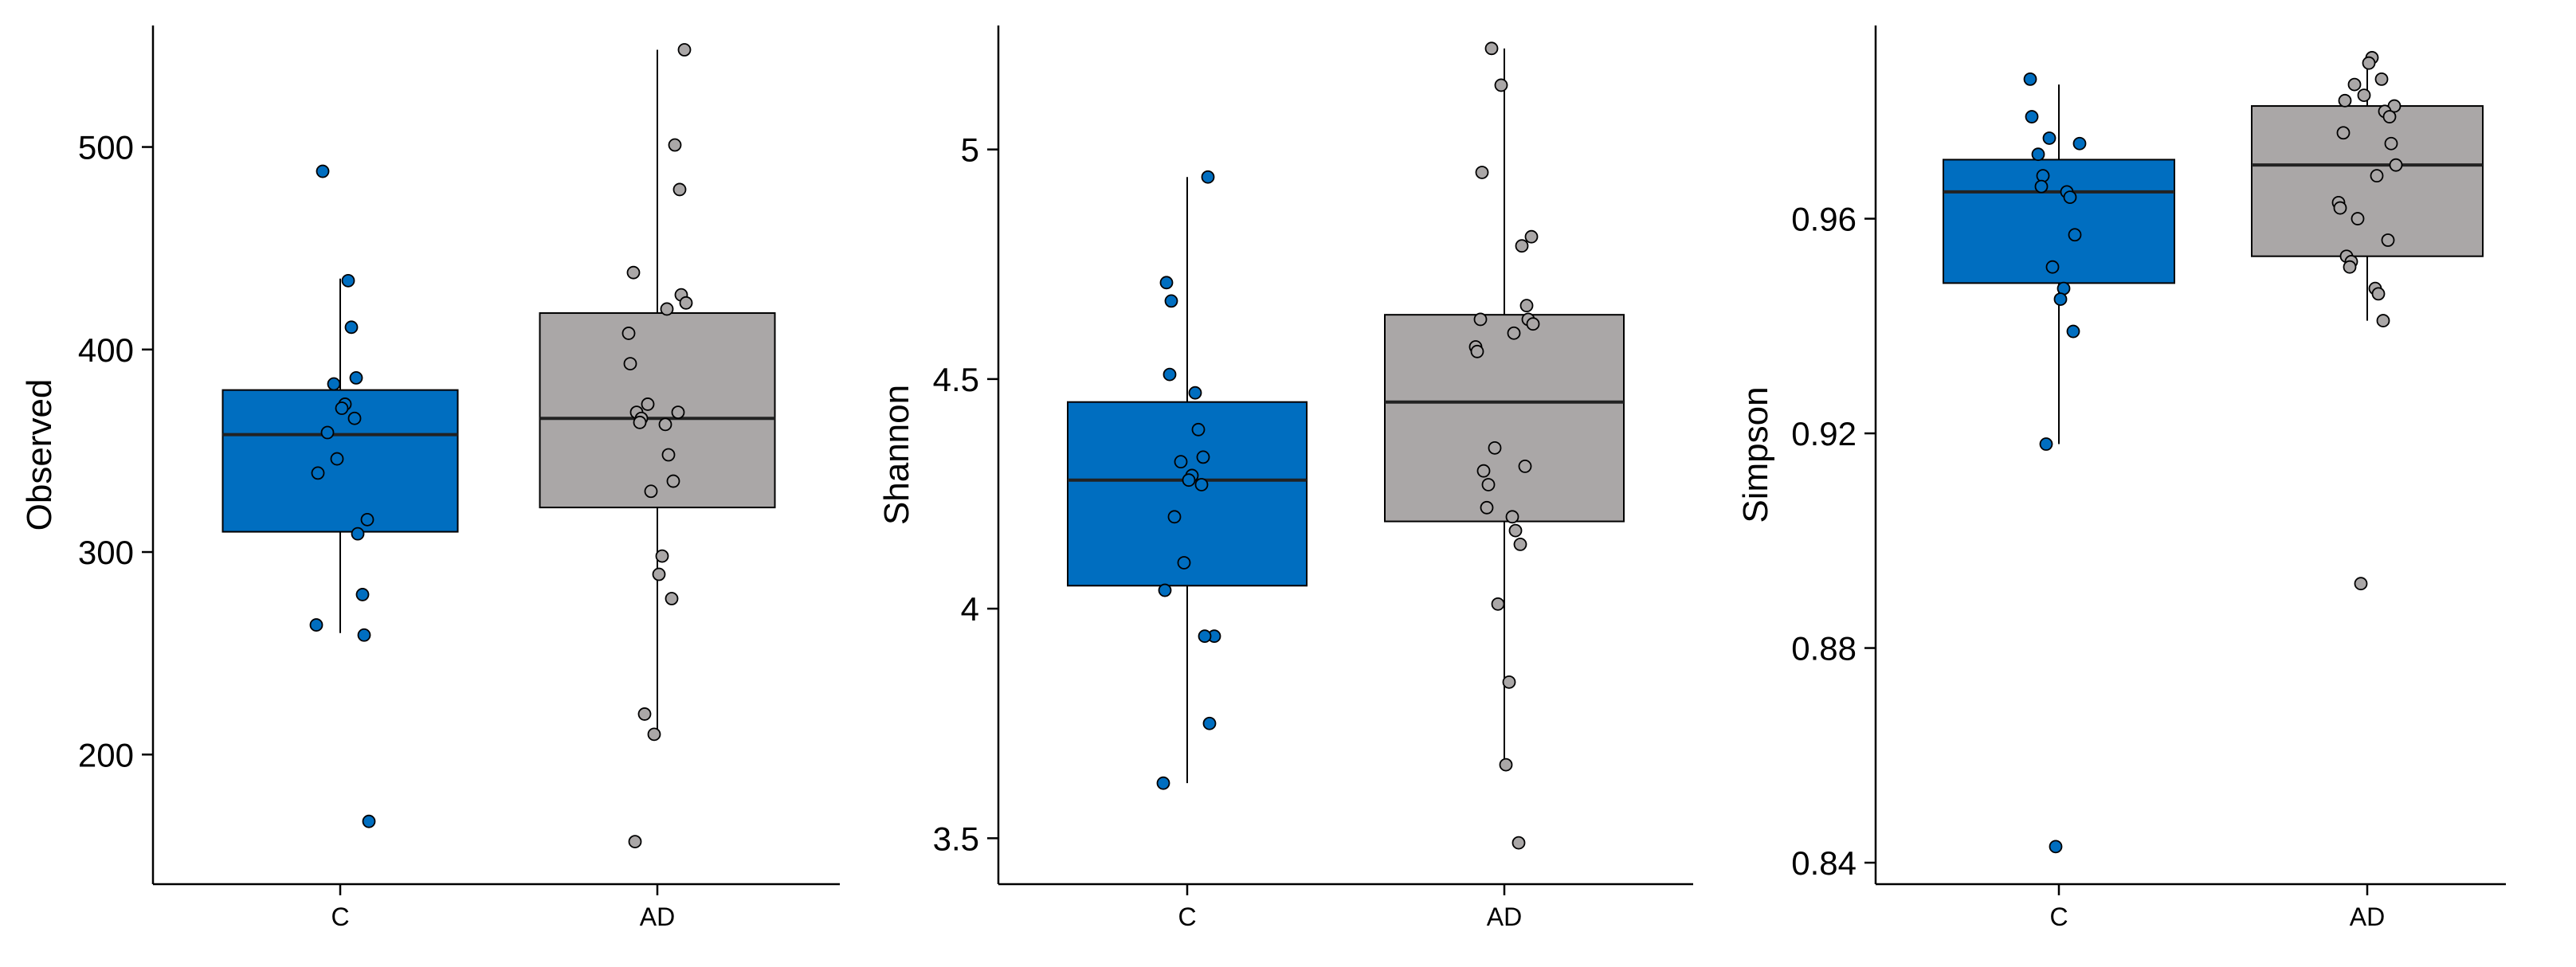 This screenshot has width=2576, height=967. What do you see at coordinates (106, 147) in the screenshot?
I see `y-tick-label: 500` at bounding box center [106, 147].